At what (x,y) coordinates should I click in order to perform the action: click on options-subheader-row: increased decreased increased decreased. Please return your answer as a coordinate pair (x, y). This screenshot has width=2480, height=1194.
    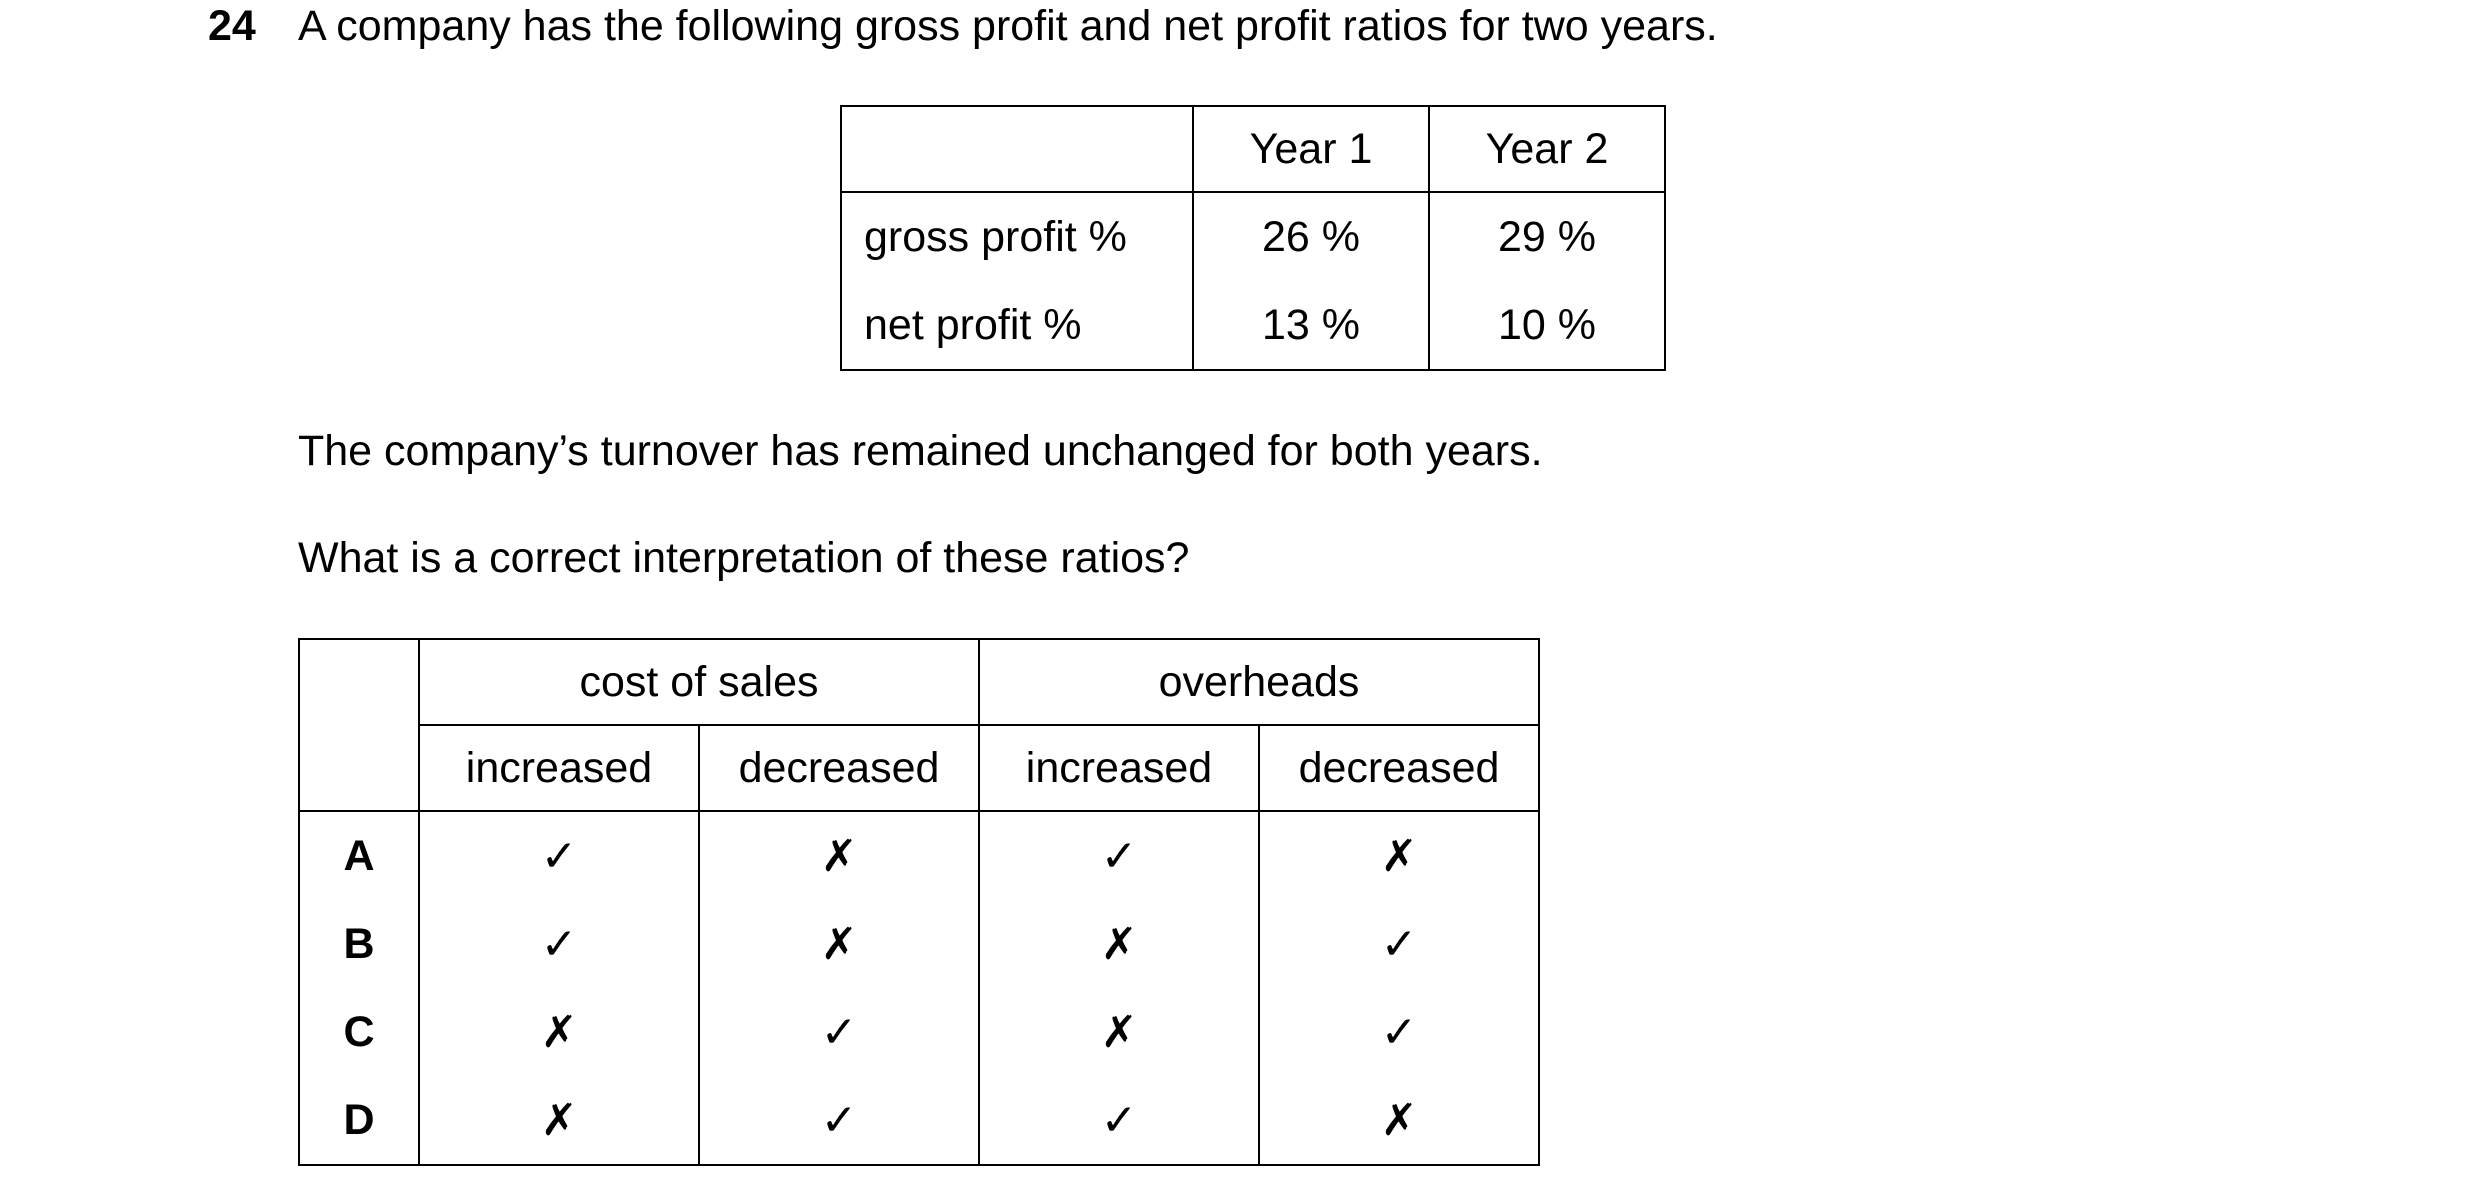
    Looking at the image, I should click on (919, 768).